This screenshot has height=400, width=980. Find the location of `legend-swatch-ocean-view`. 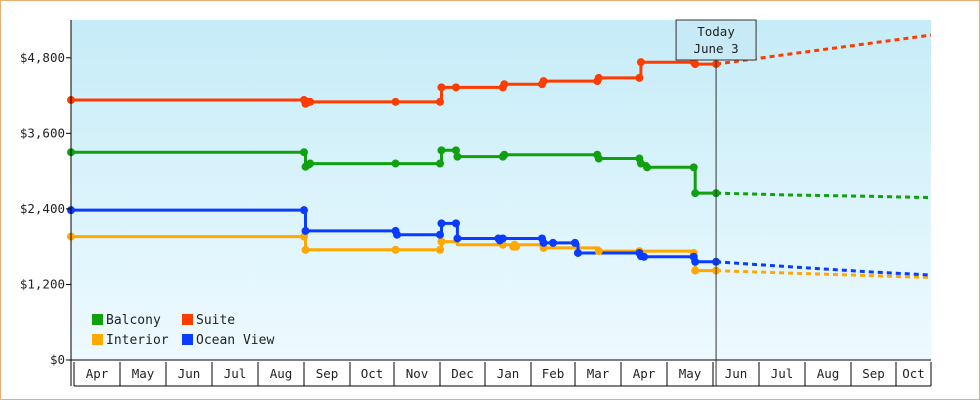

legend-swatch-ocean-view is located at coordinates (187, 339).